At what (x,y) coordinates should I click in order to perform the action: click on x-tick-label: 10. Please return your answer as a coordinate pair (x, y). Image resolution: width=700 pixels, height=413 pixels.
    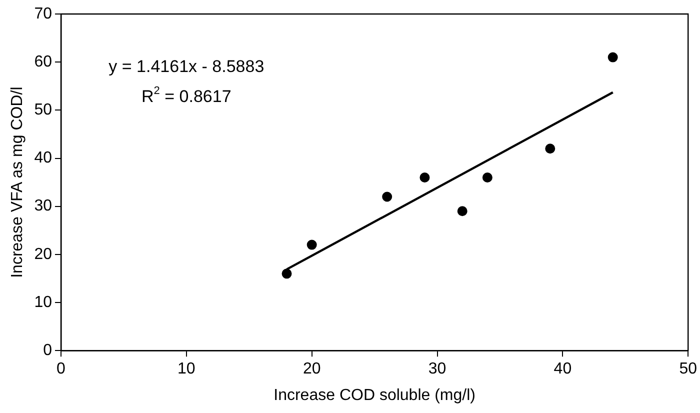
    Looking at the image, I should click on (187, 369).